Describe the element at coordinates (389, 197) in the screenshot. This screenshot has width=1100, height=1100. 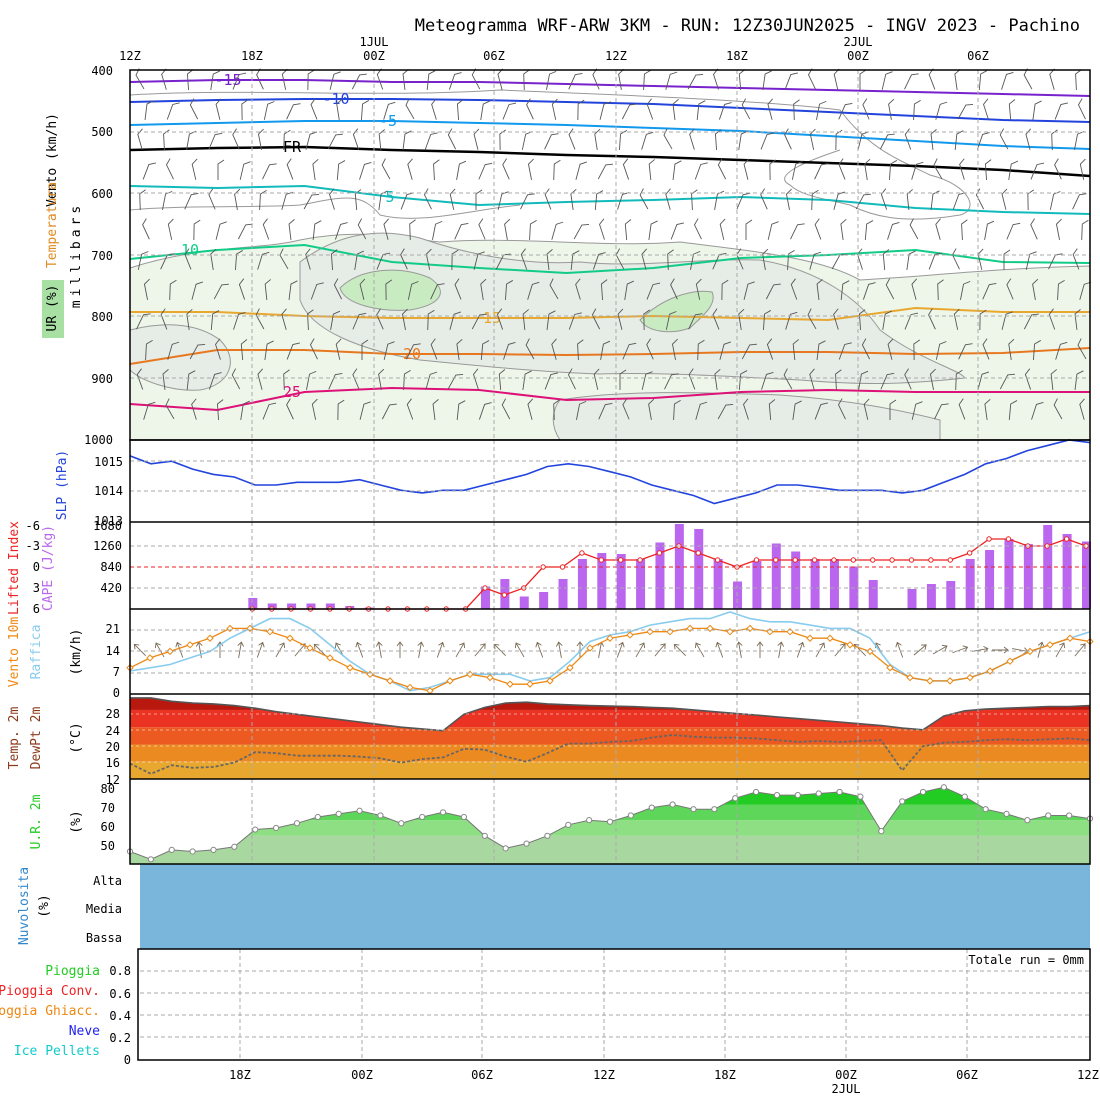
I see `contour-label-5: 5` at that location.